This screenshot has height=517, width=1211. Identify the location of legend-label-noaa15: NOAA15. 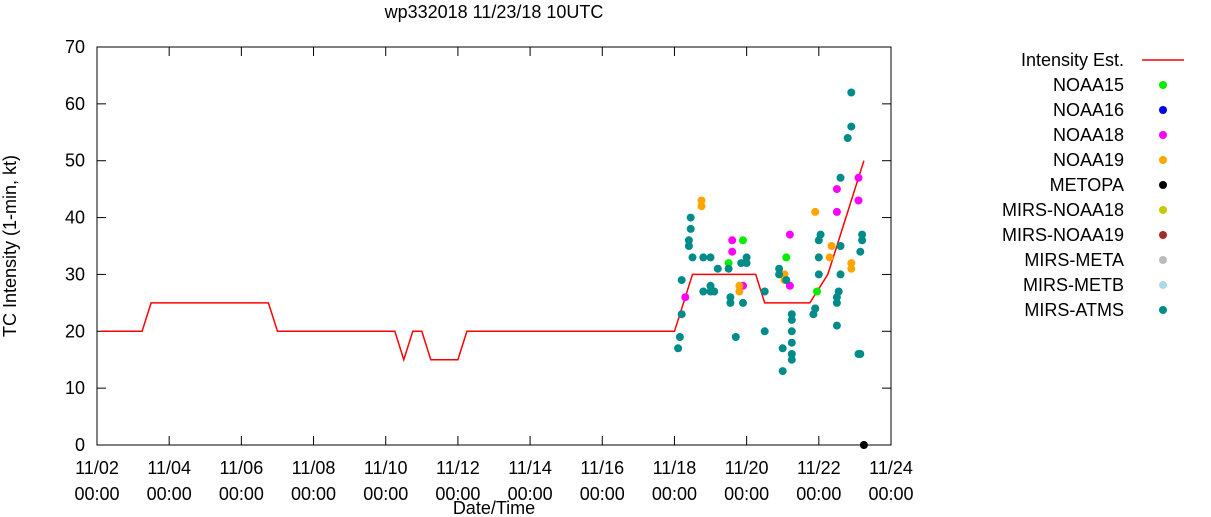
(1088, 85).